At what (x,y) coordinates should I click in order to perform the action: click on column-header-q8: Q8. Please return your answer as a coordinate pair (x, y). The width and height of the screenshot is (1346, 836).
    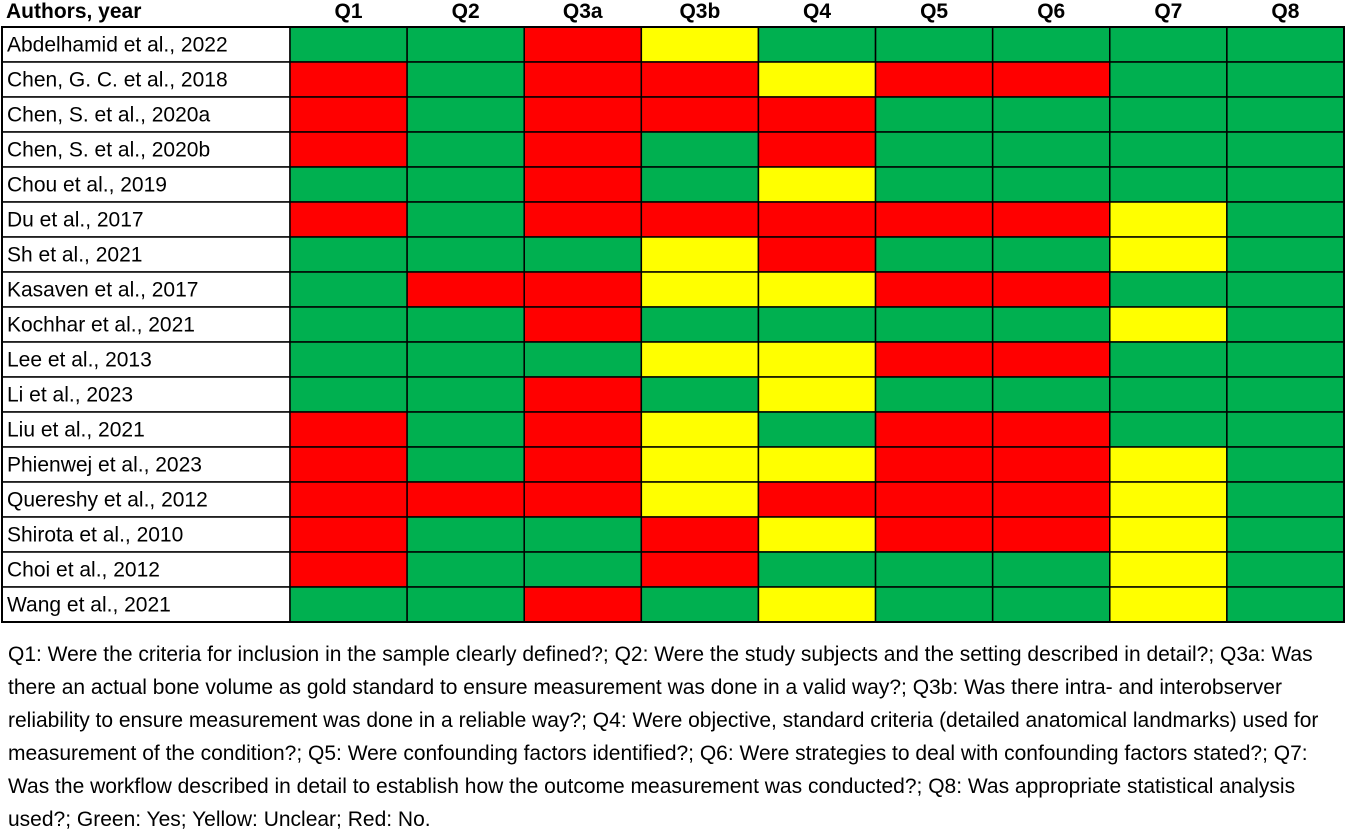
    Looking at the image, I should click on (1285, 11).